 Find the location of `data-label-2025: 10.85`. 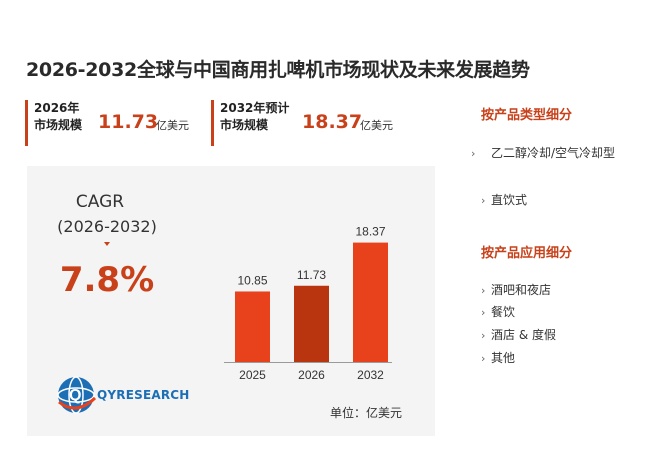

data-label-2025: 10.85 is located at coordinates (252, 280).